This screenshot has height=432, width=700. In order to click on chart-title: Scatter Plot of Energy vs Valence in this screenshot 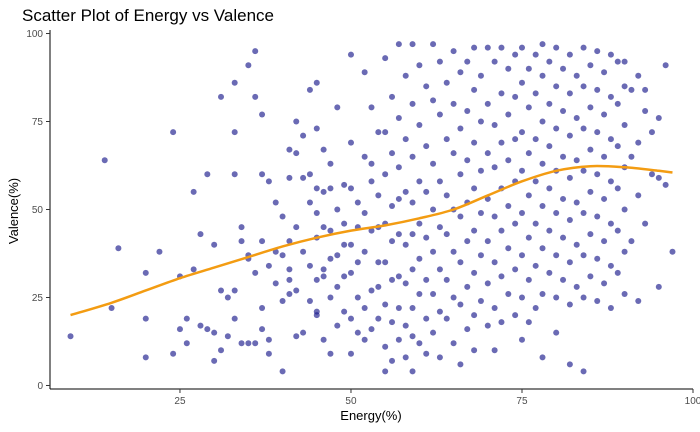, I will do `click(148, 15)`.